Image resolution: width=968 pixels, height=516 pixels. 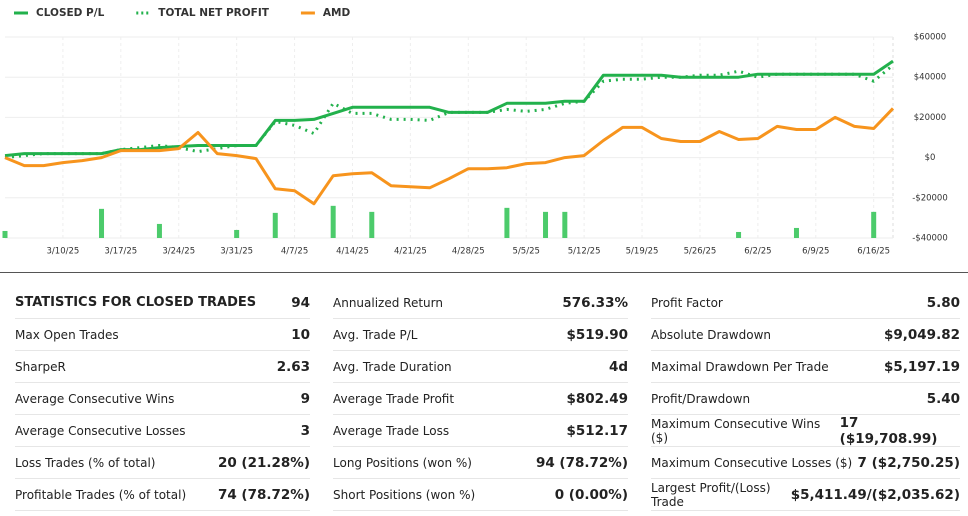 I want to click on legend-label: CLOSED P/L, so click(x=70, y=13).